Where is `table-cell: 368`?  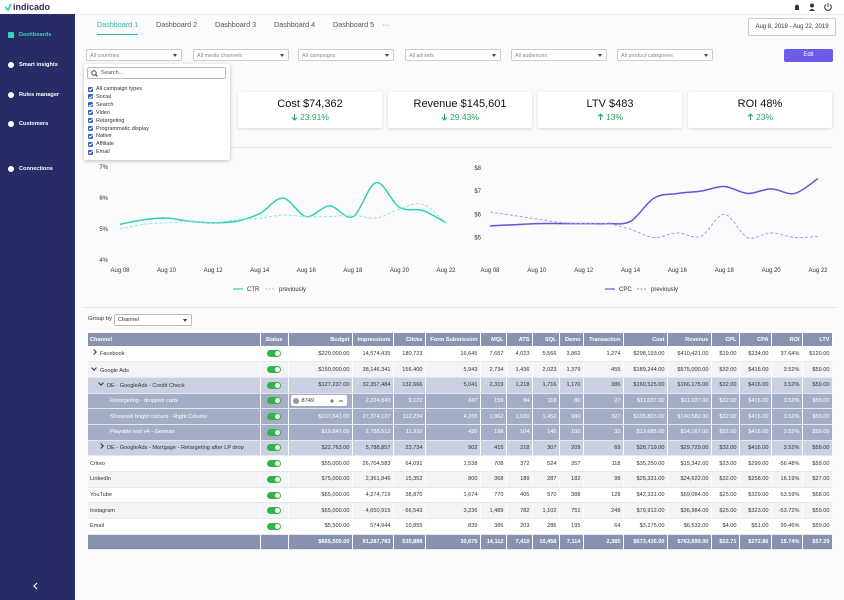 table-cell: 368 is located at coordinates (493, 479).